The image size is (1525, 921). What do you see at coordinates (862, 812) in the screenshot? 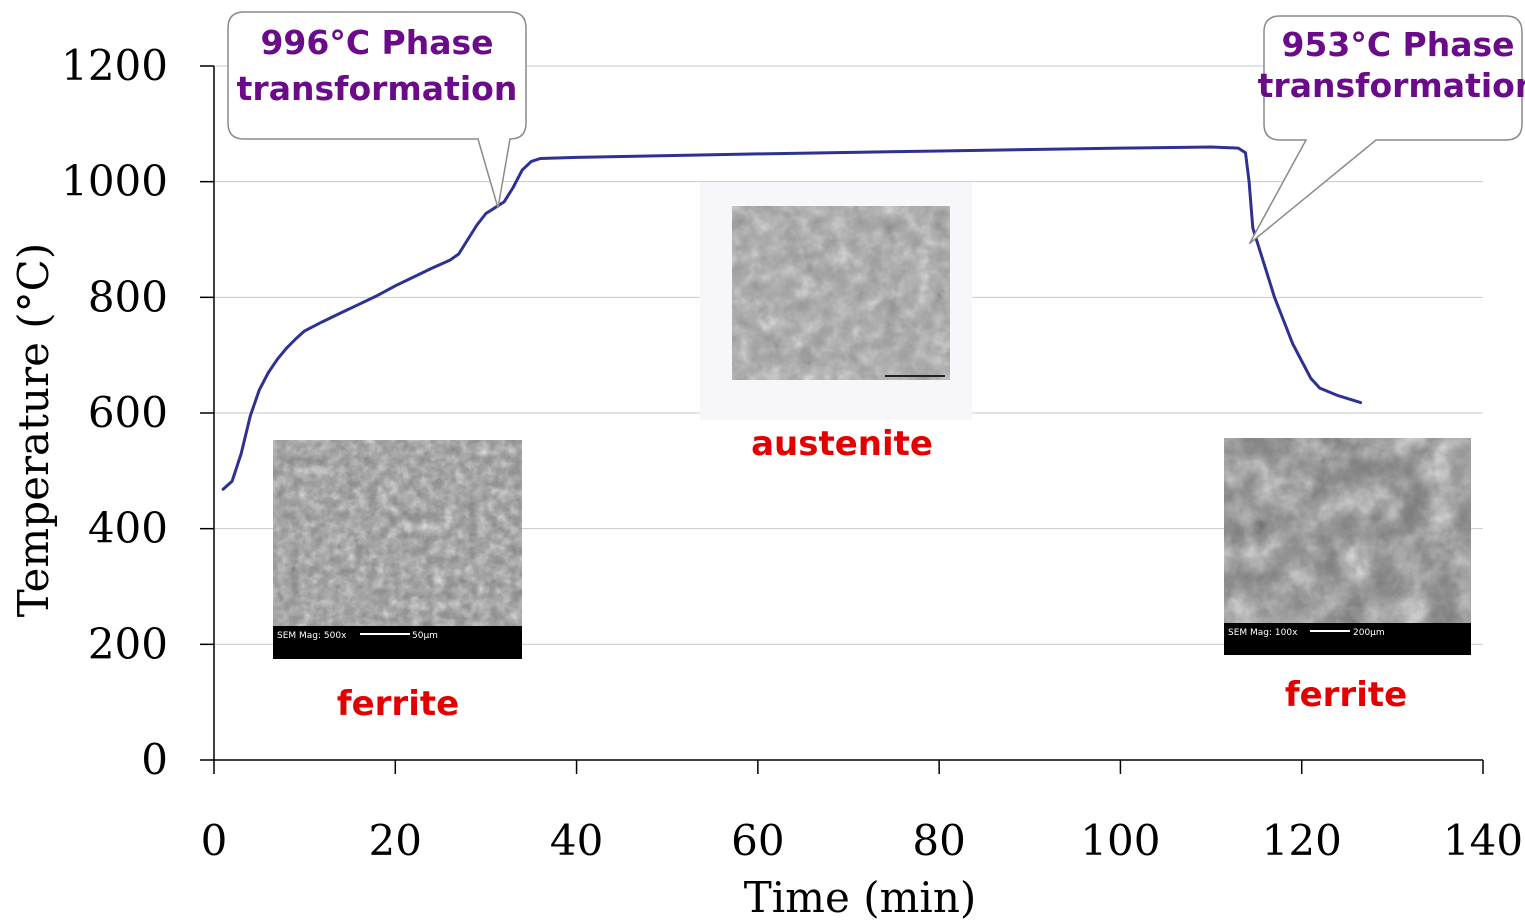
I see `x-tick-labels: 0 20 40 60 80 100 120 140` at bounding box center [862, 812].